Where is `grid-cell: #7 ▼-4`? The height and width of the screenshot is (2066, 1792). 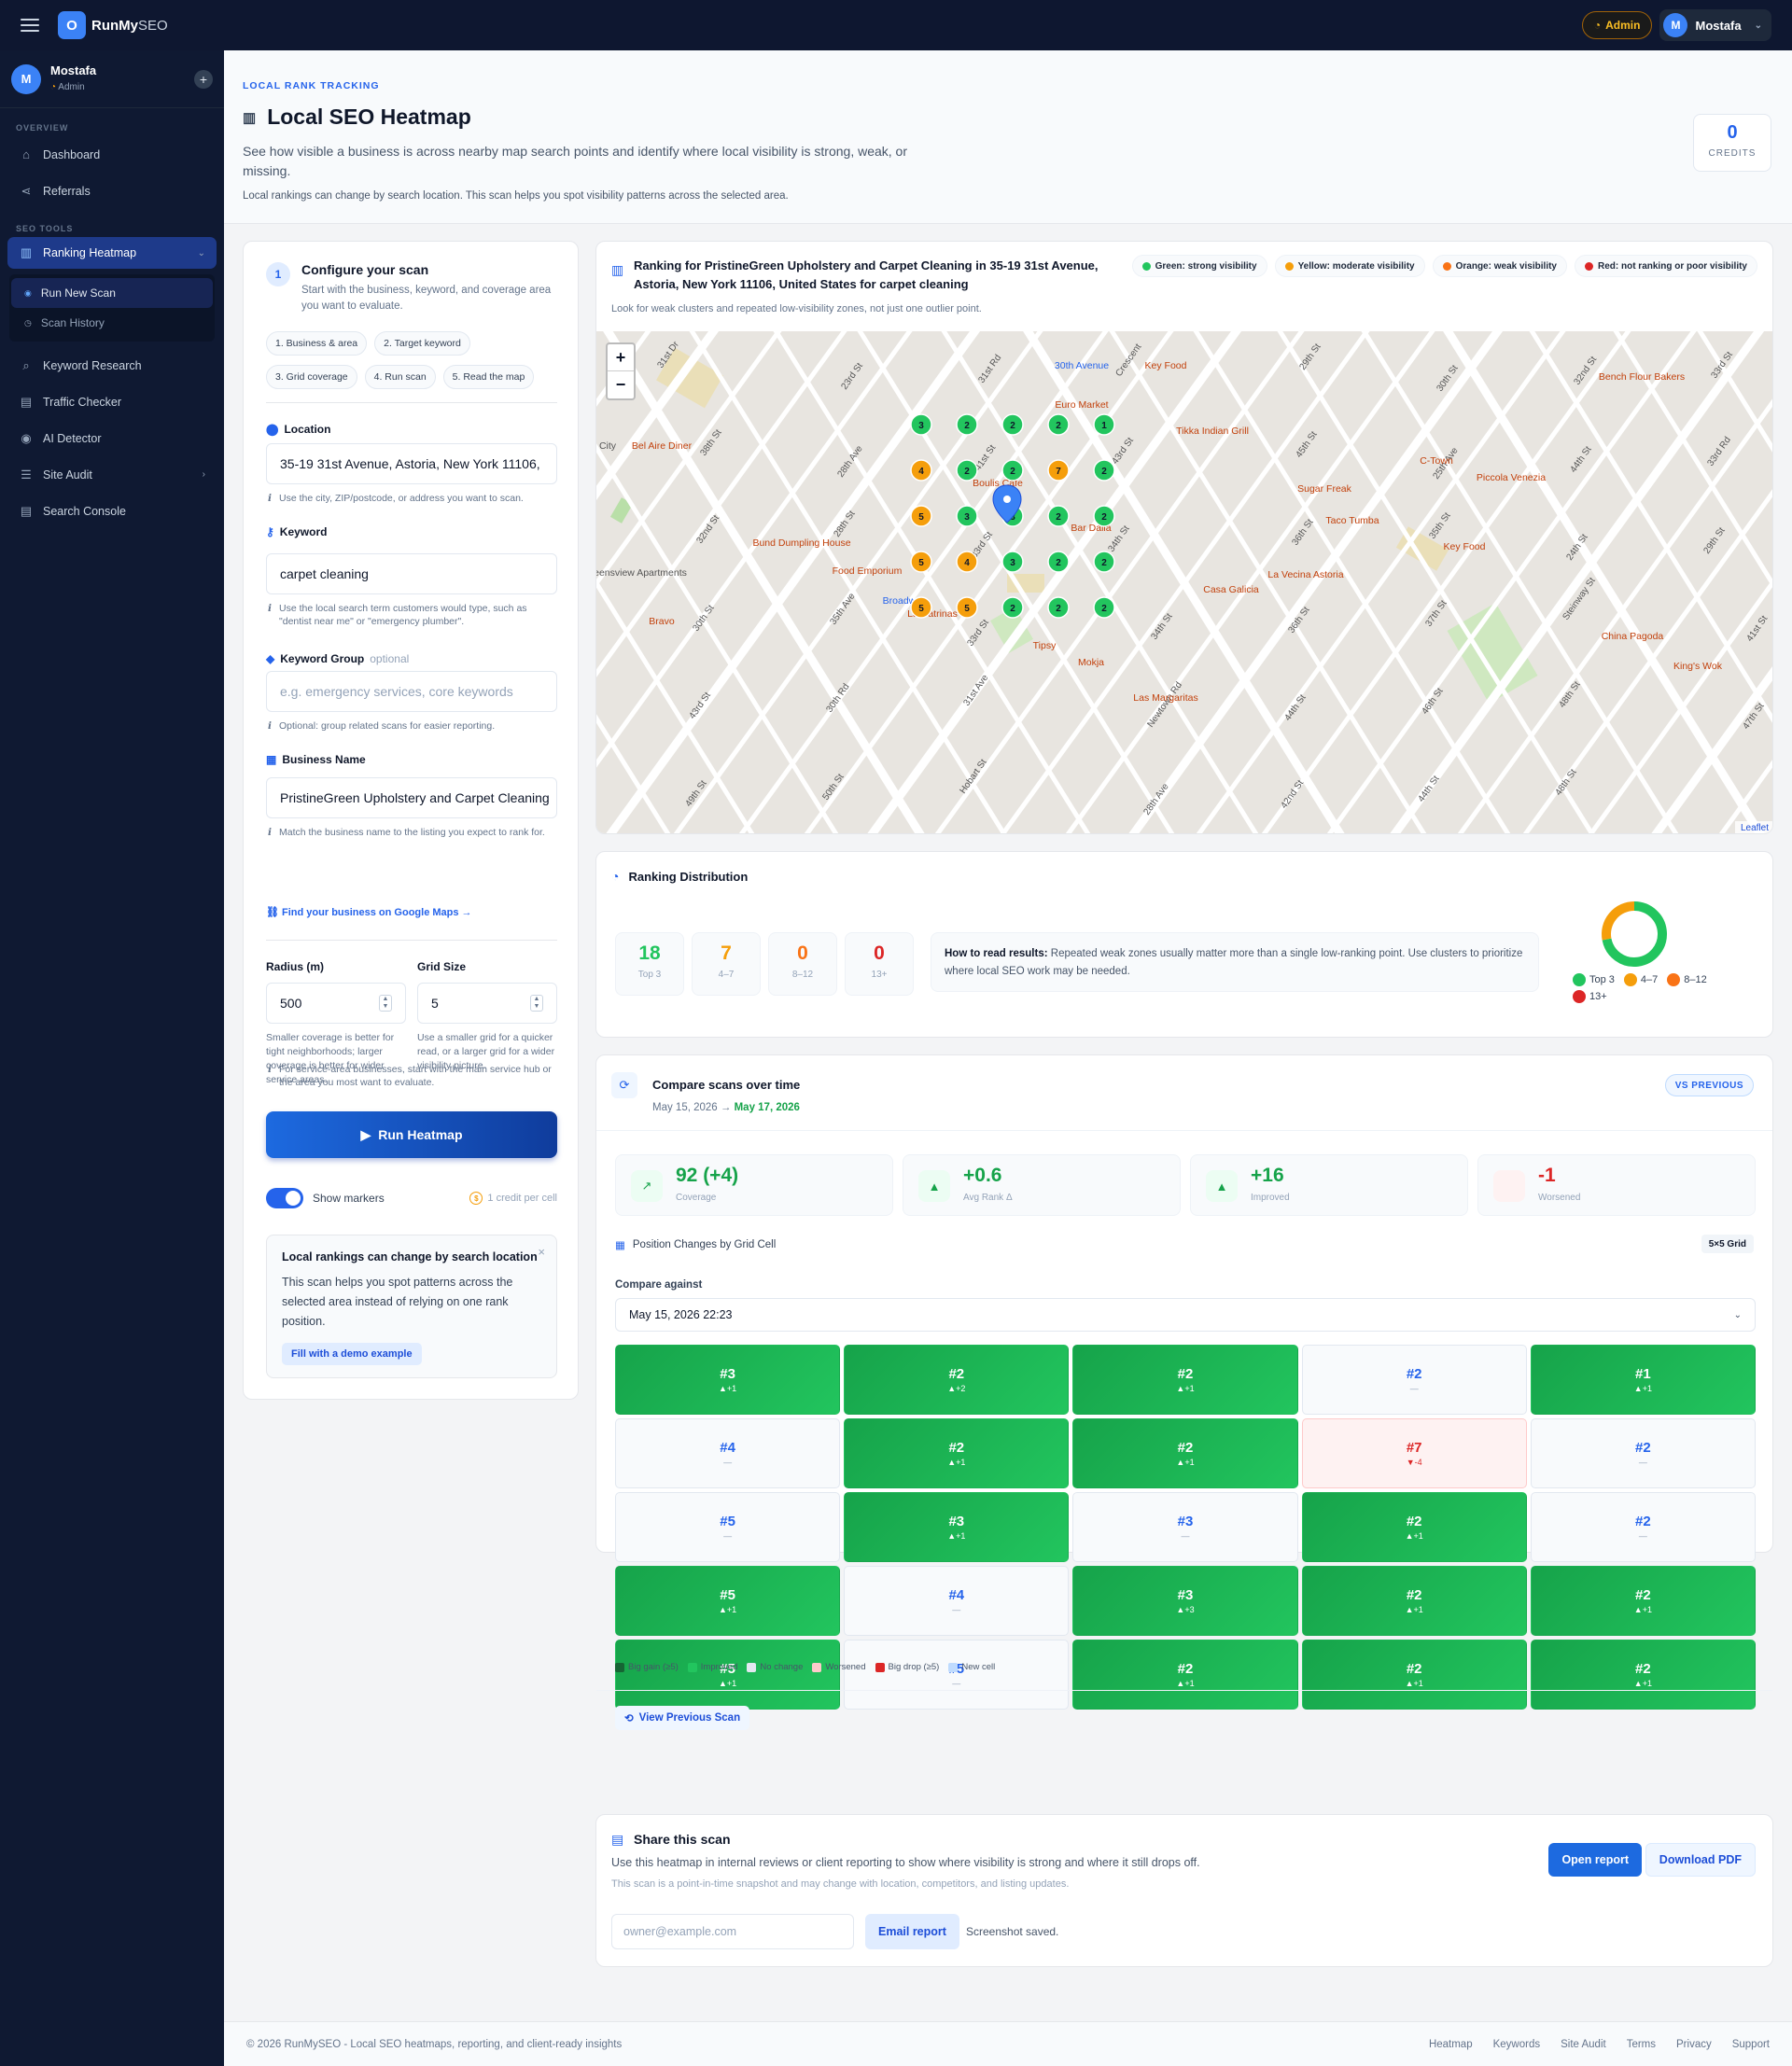 grid-cell: #7 ▼-4 is located at coordinates (1414, 1453).